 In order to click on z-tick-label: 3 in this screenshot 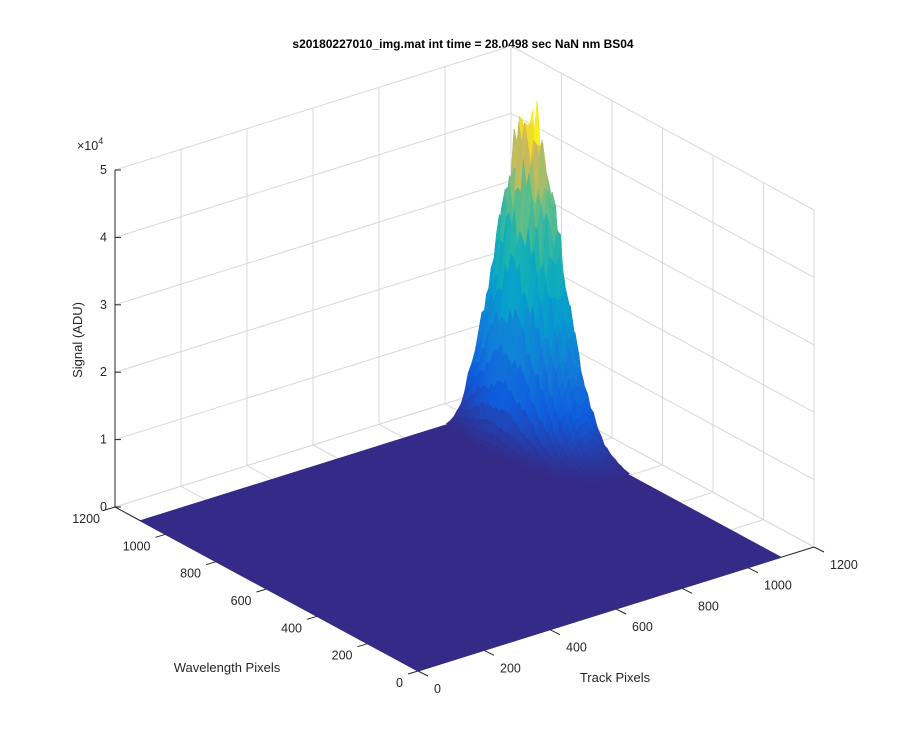, I will do `click(103, 305)`.